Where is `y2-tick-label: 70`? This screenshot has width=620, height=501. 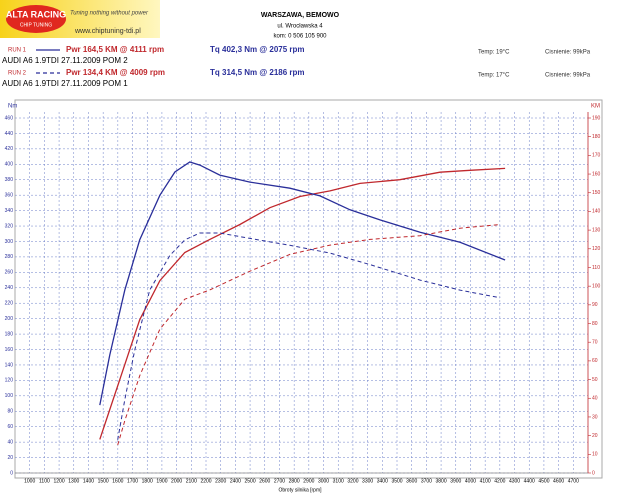
y2-tick-label: 70 is located at coordinates (595, 343).